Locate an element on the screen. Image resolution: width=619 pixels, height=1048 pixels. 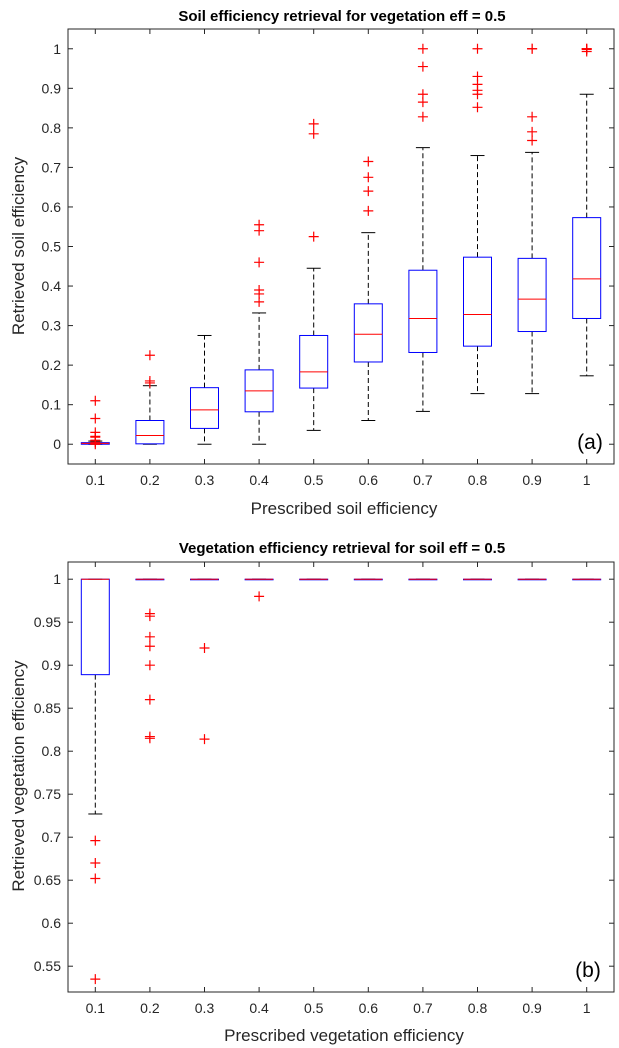
panel-a-x-axis-label: Prescribed soil efficiency is located at coordinates (344, 508).